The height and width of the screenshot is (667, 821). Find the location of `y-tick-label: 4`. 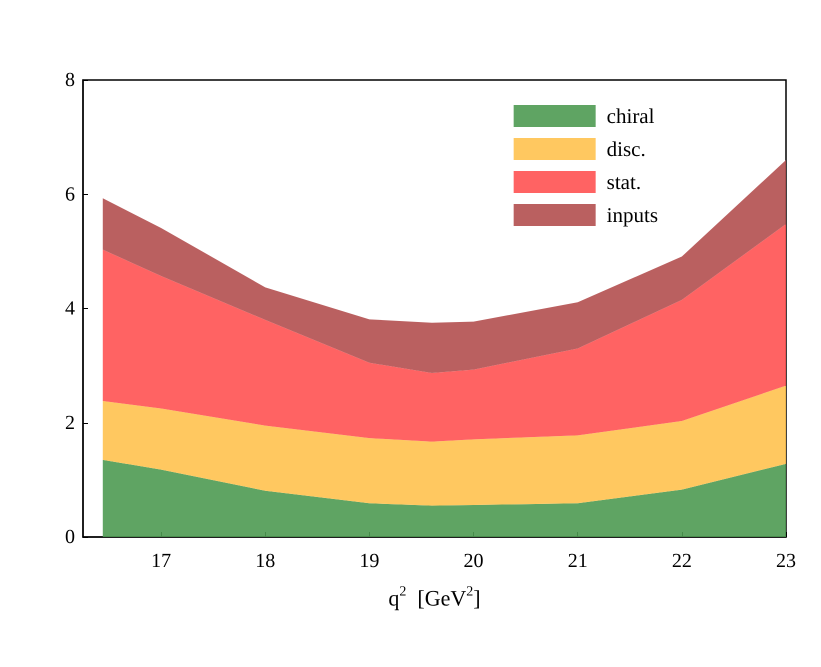

y-tick-label: 4 is located at coordinates (70, 309).